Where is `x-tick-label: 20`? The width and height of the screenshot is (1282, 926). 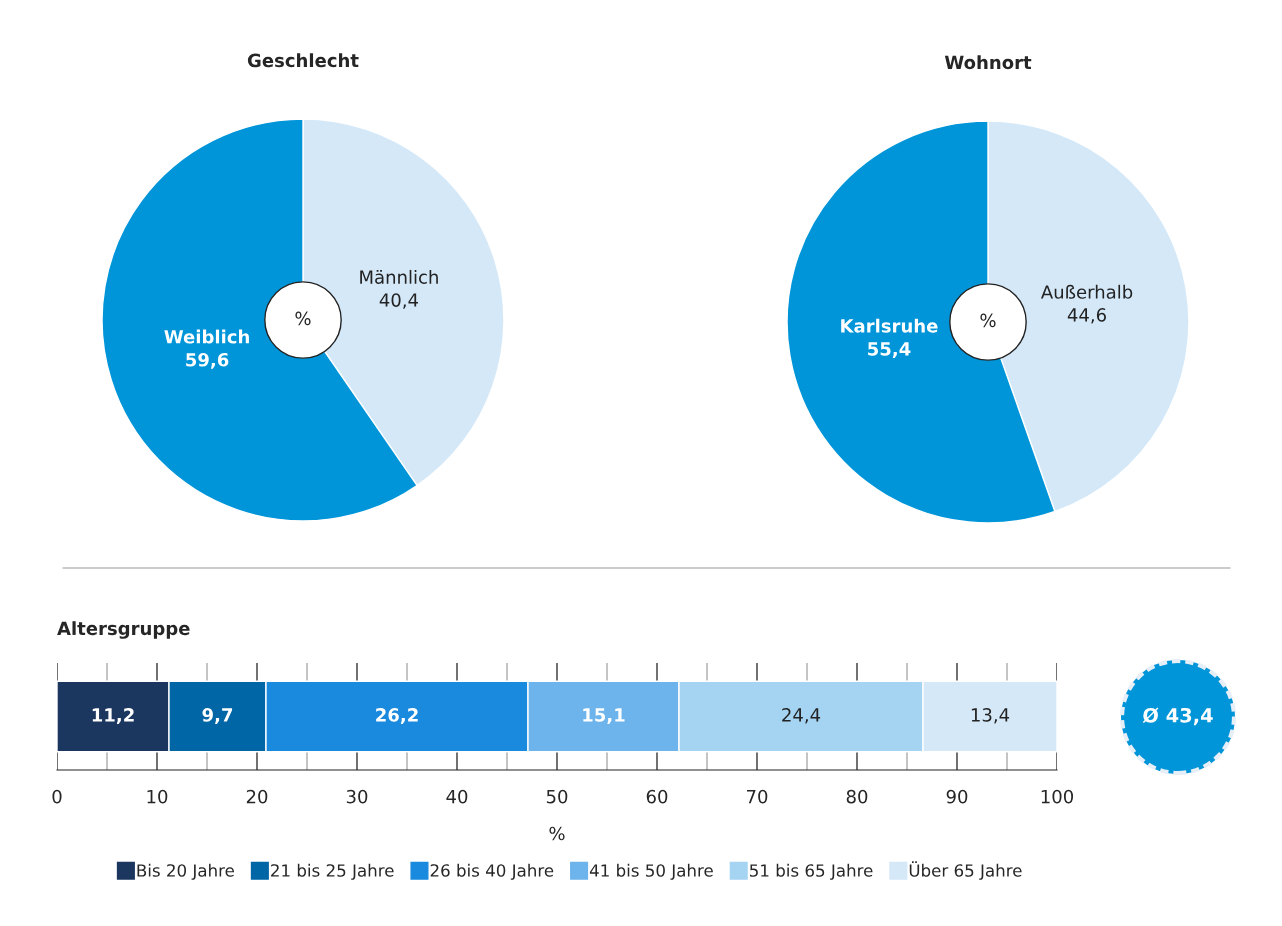
x-tick-label: 20 is located at coordinates (257, 796).